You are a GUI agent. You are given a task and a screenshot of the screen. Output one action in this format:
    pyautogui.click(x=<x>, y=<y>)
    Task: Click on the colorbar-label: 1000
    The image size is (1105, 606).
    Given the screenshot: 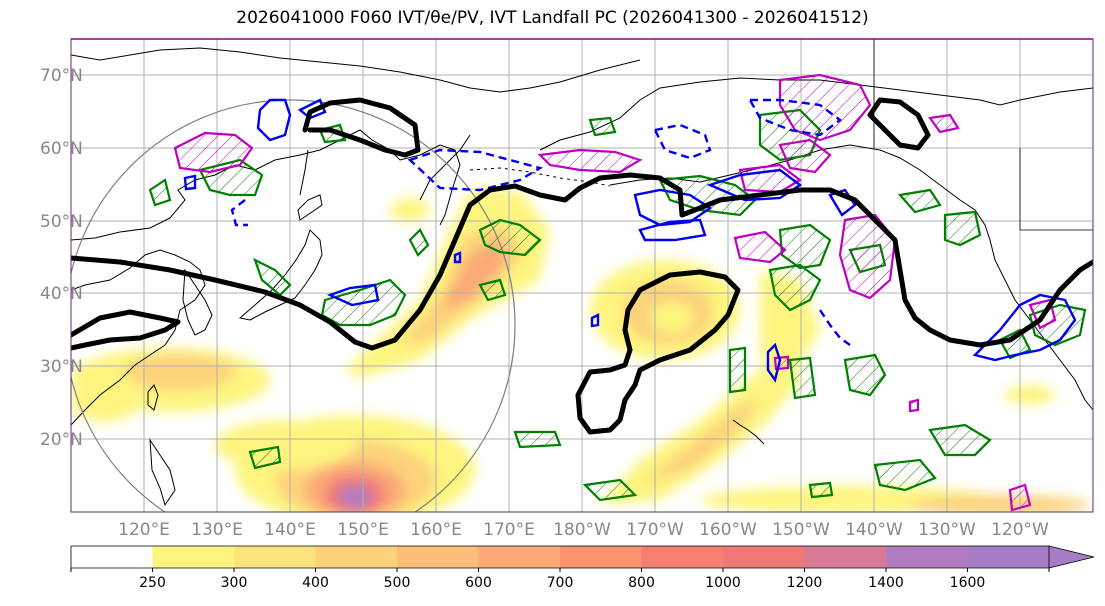 What is the action you would take?
    pyautogui.click(x=723, y=583)
    